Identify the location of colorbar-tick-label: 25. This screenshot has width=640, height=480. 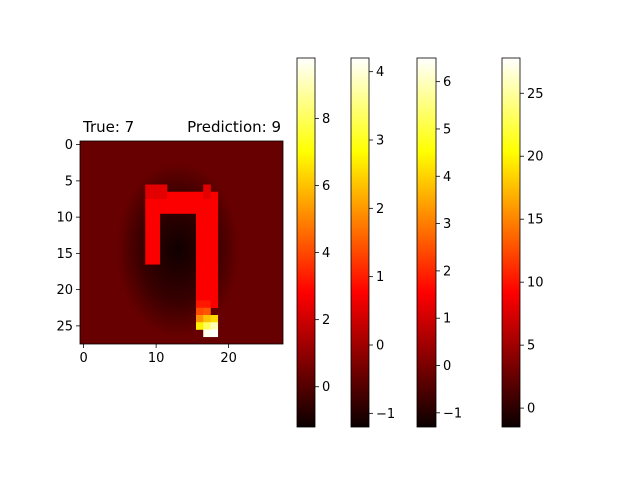
(535, 94).